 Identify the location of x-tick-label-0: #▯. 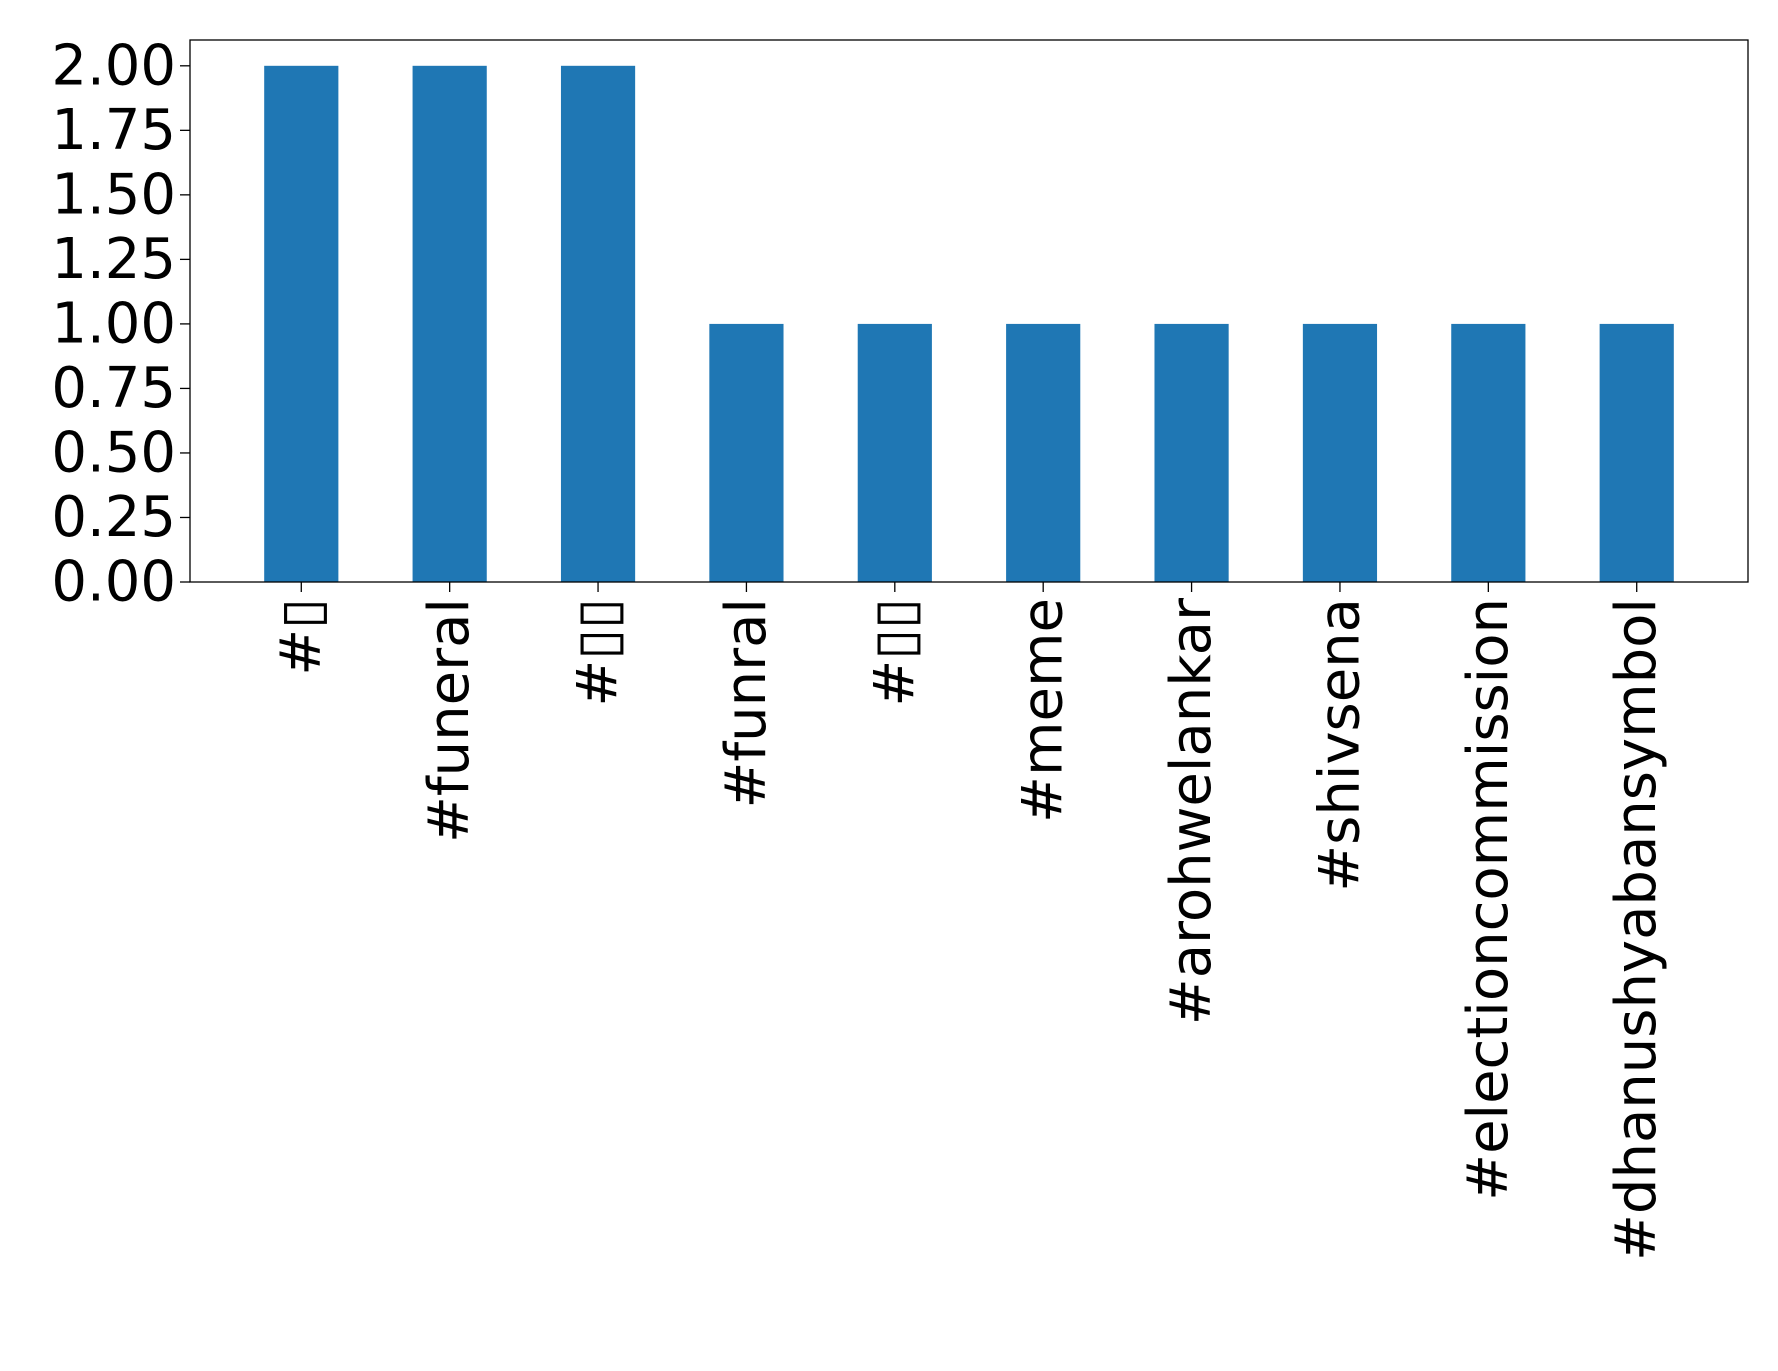
(301, 637).